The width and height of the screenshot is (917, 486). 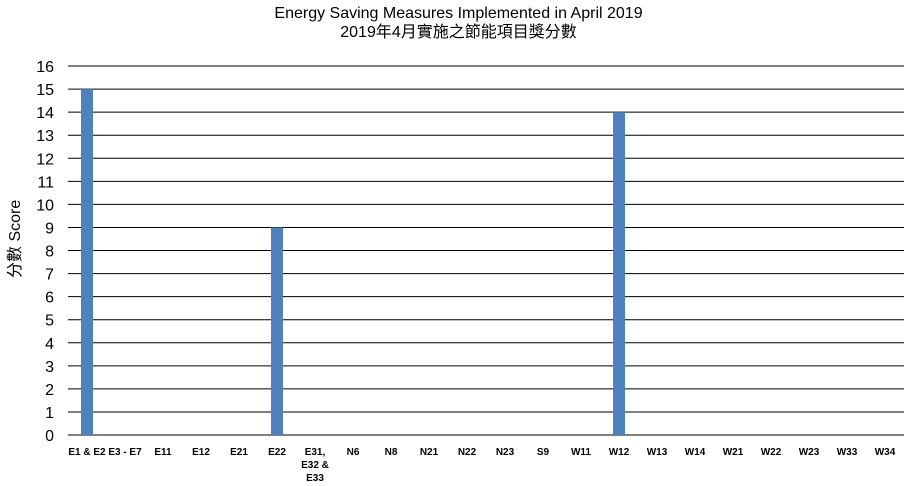 I want to click on y-tick-label: 2, so click(x=49, y=390).